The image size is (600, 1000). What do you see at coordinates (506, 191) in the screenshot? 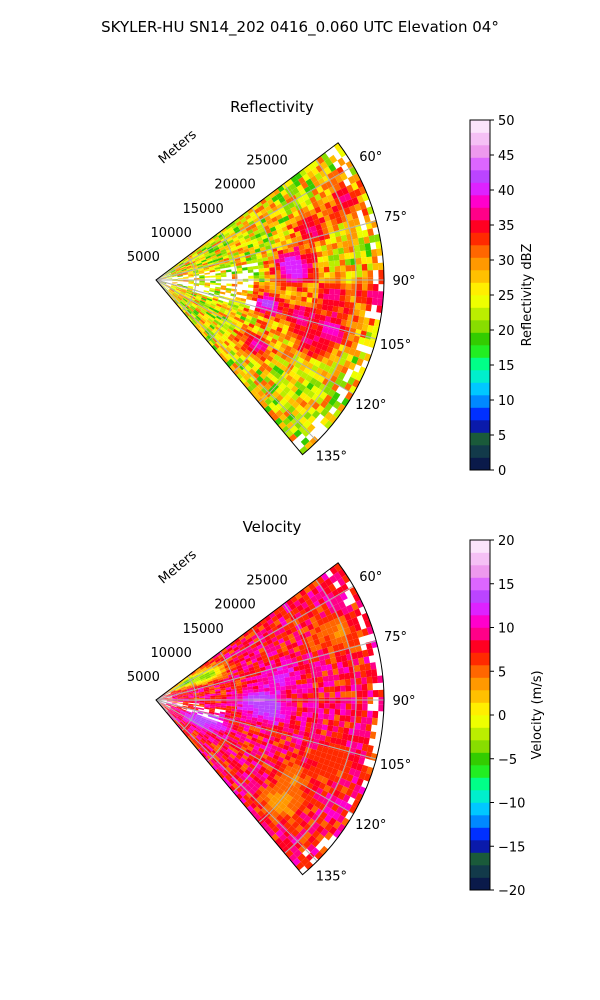
I see `colorbar-tick-label: 40` at bounding box center [506, 191].